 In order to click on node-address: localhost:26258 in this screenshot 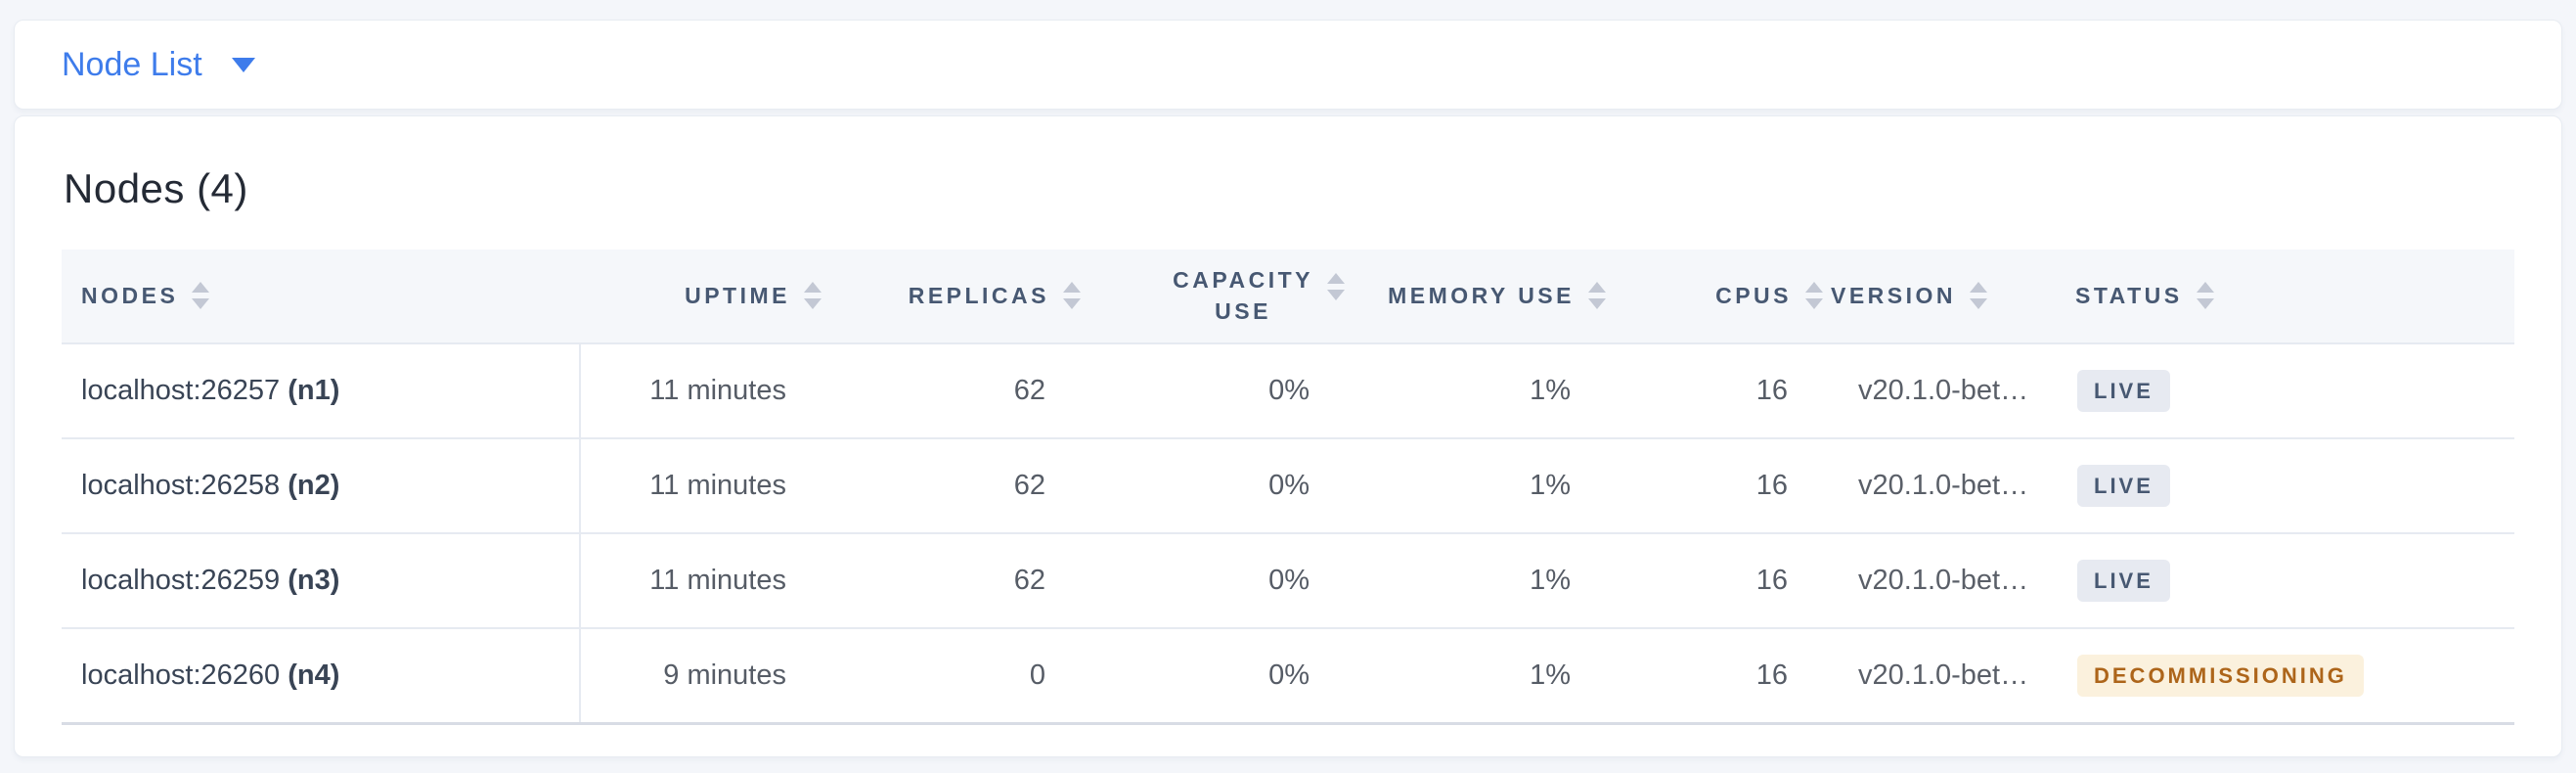, I will do `click(181, 486)`.